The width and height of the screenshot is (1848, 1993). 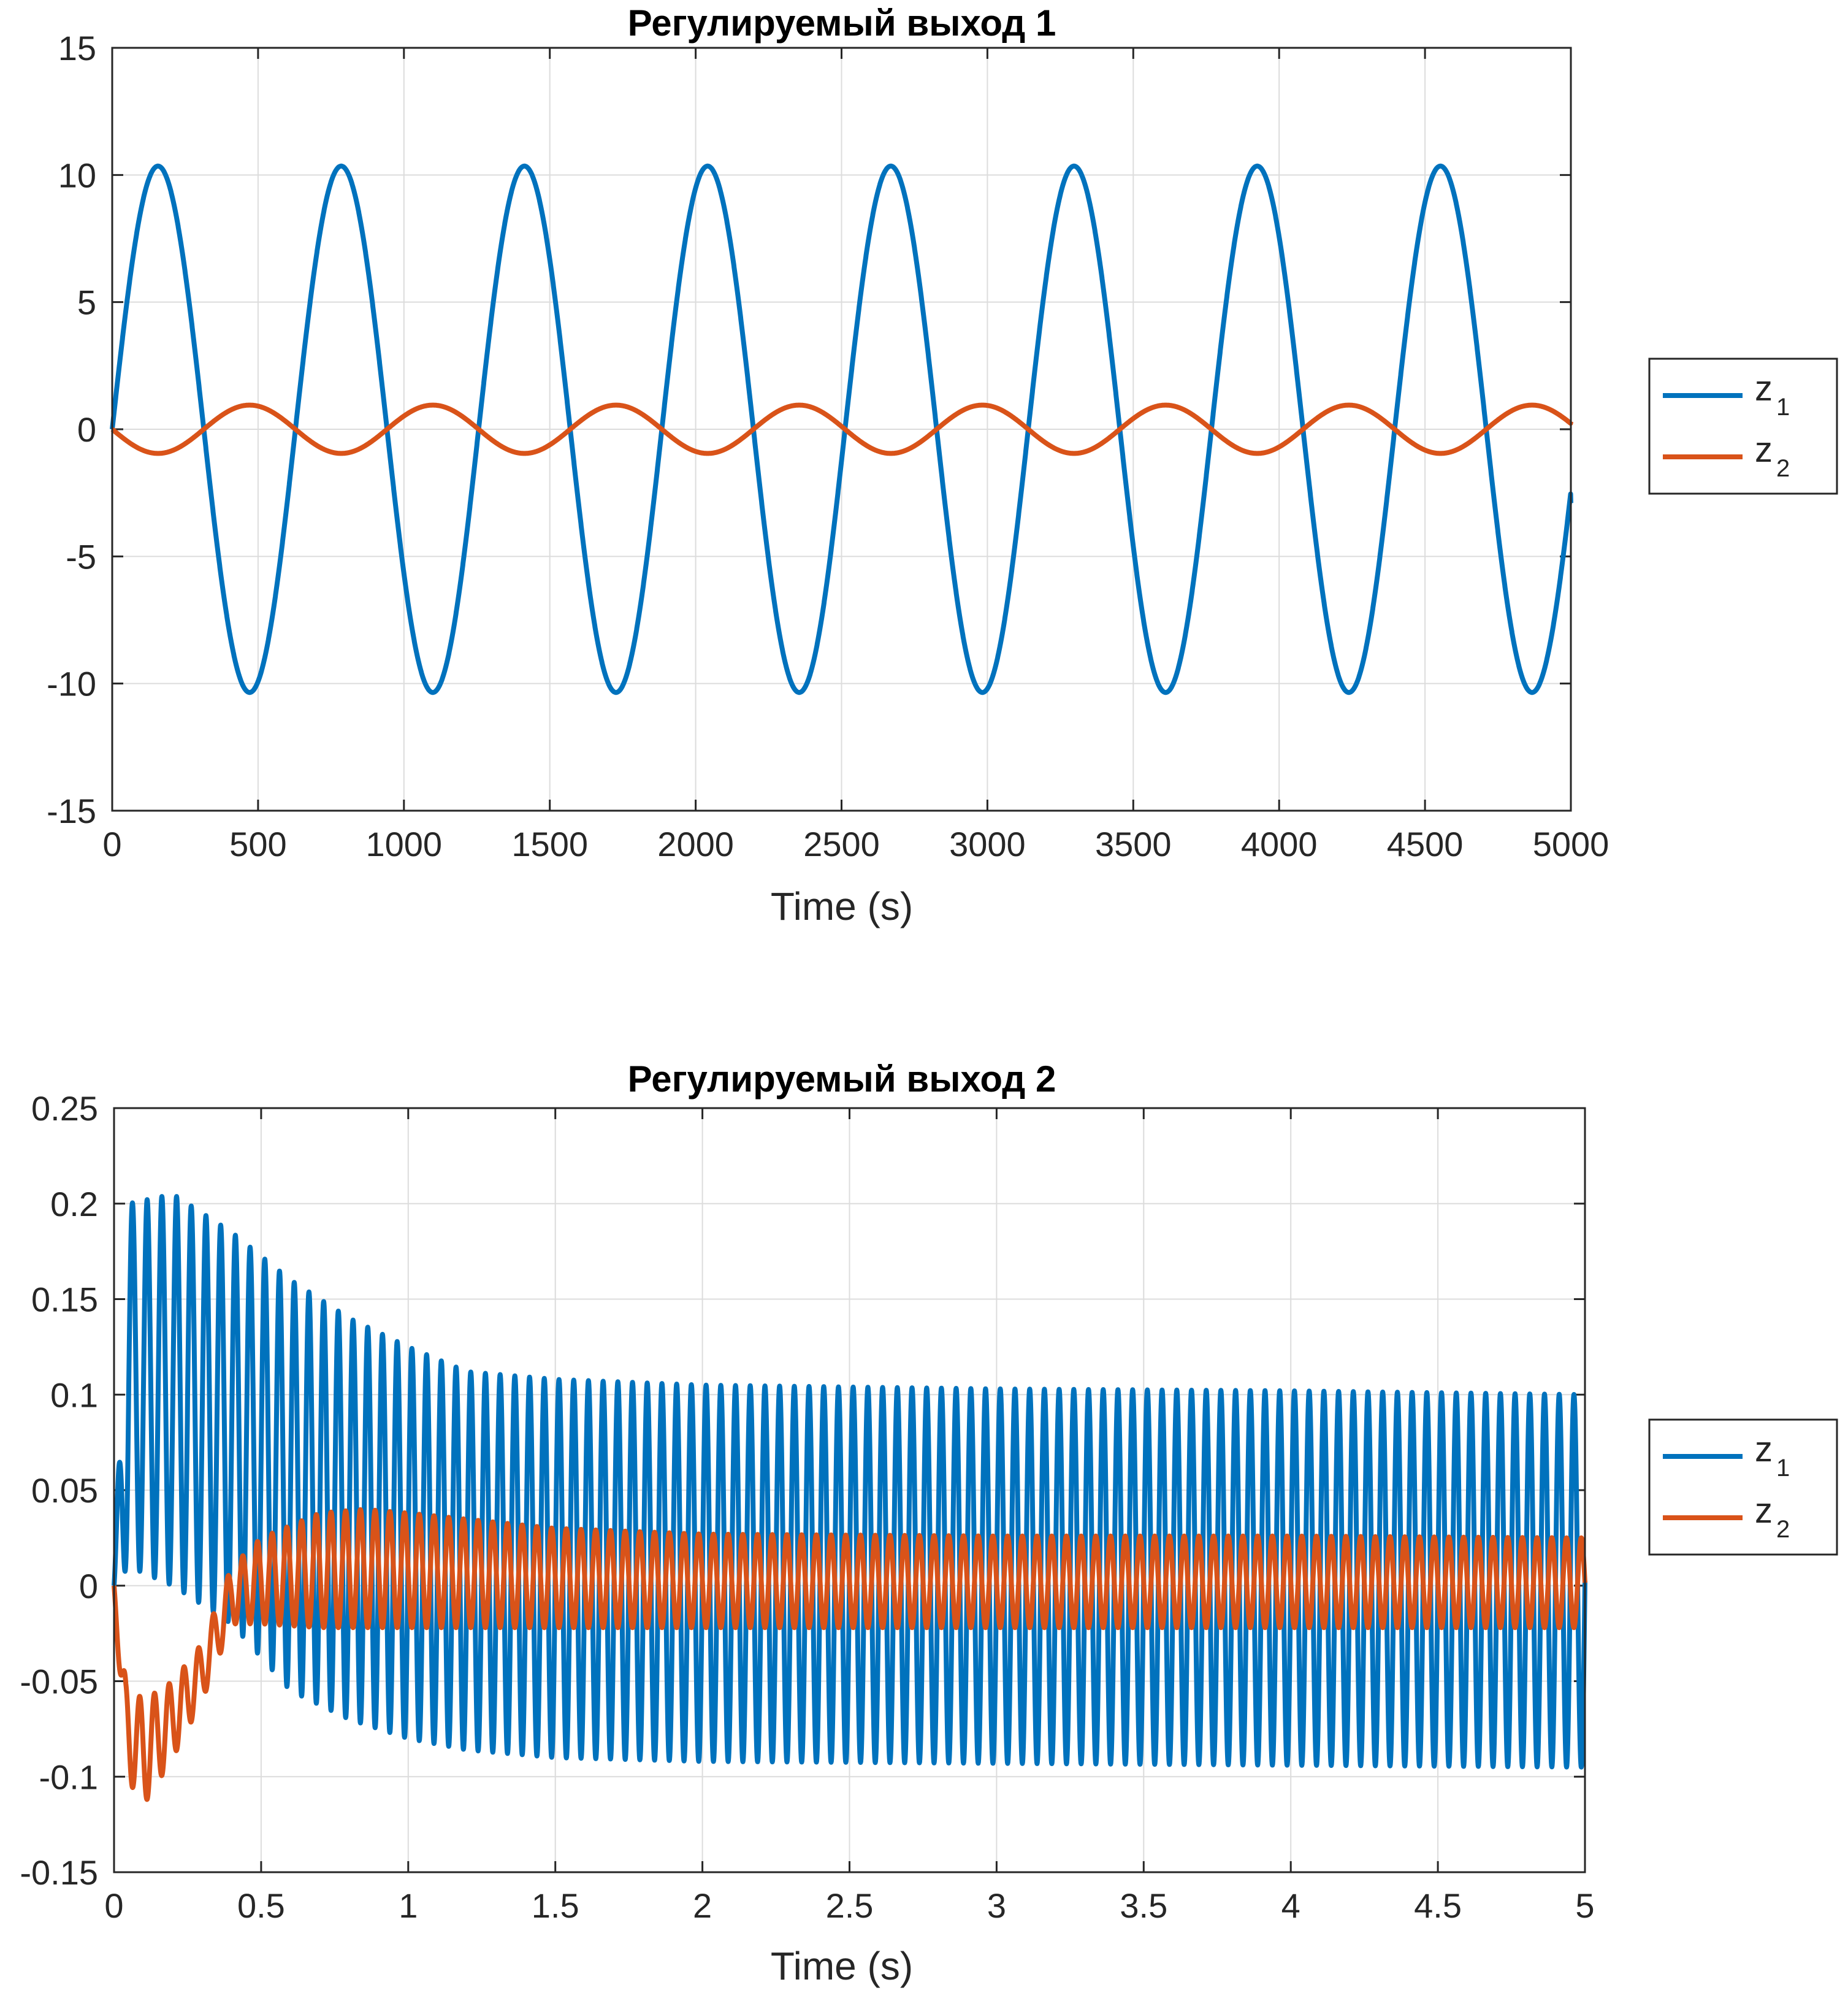 What do you see at coordinates (850, 1905) in the screenshot?
I see `x-tick-label: 2.5` at bounding box center [850, 1905].